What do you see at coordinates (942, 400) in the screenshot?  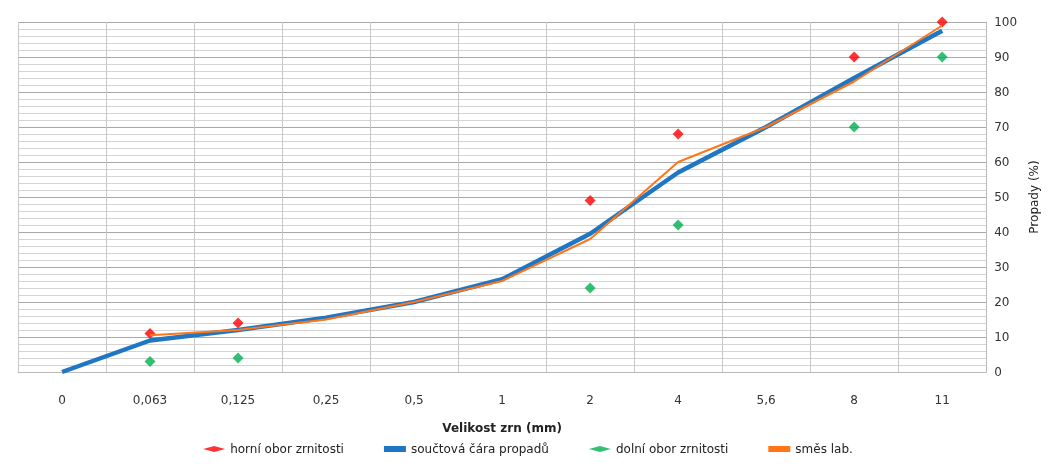 I see `x-tick-label: 11` at bounding box center [942, 400].